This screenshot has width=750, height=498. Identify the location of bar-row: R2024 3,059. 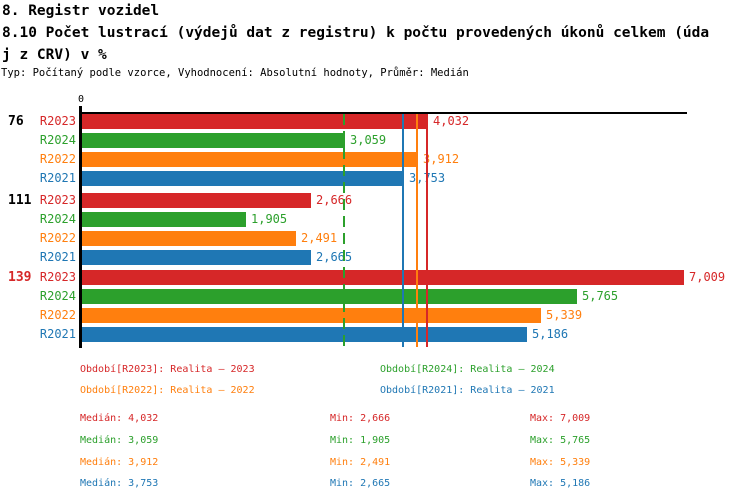
(375, 140).